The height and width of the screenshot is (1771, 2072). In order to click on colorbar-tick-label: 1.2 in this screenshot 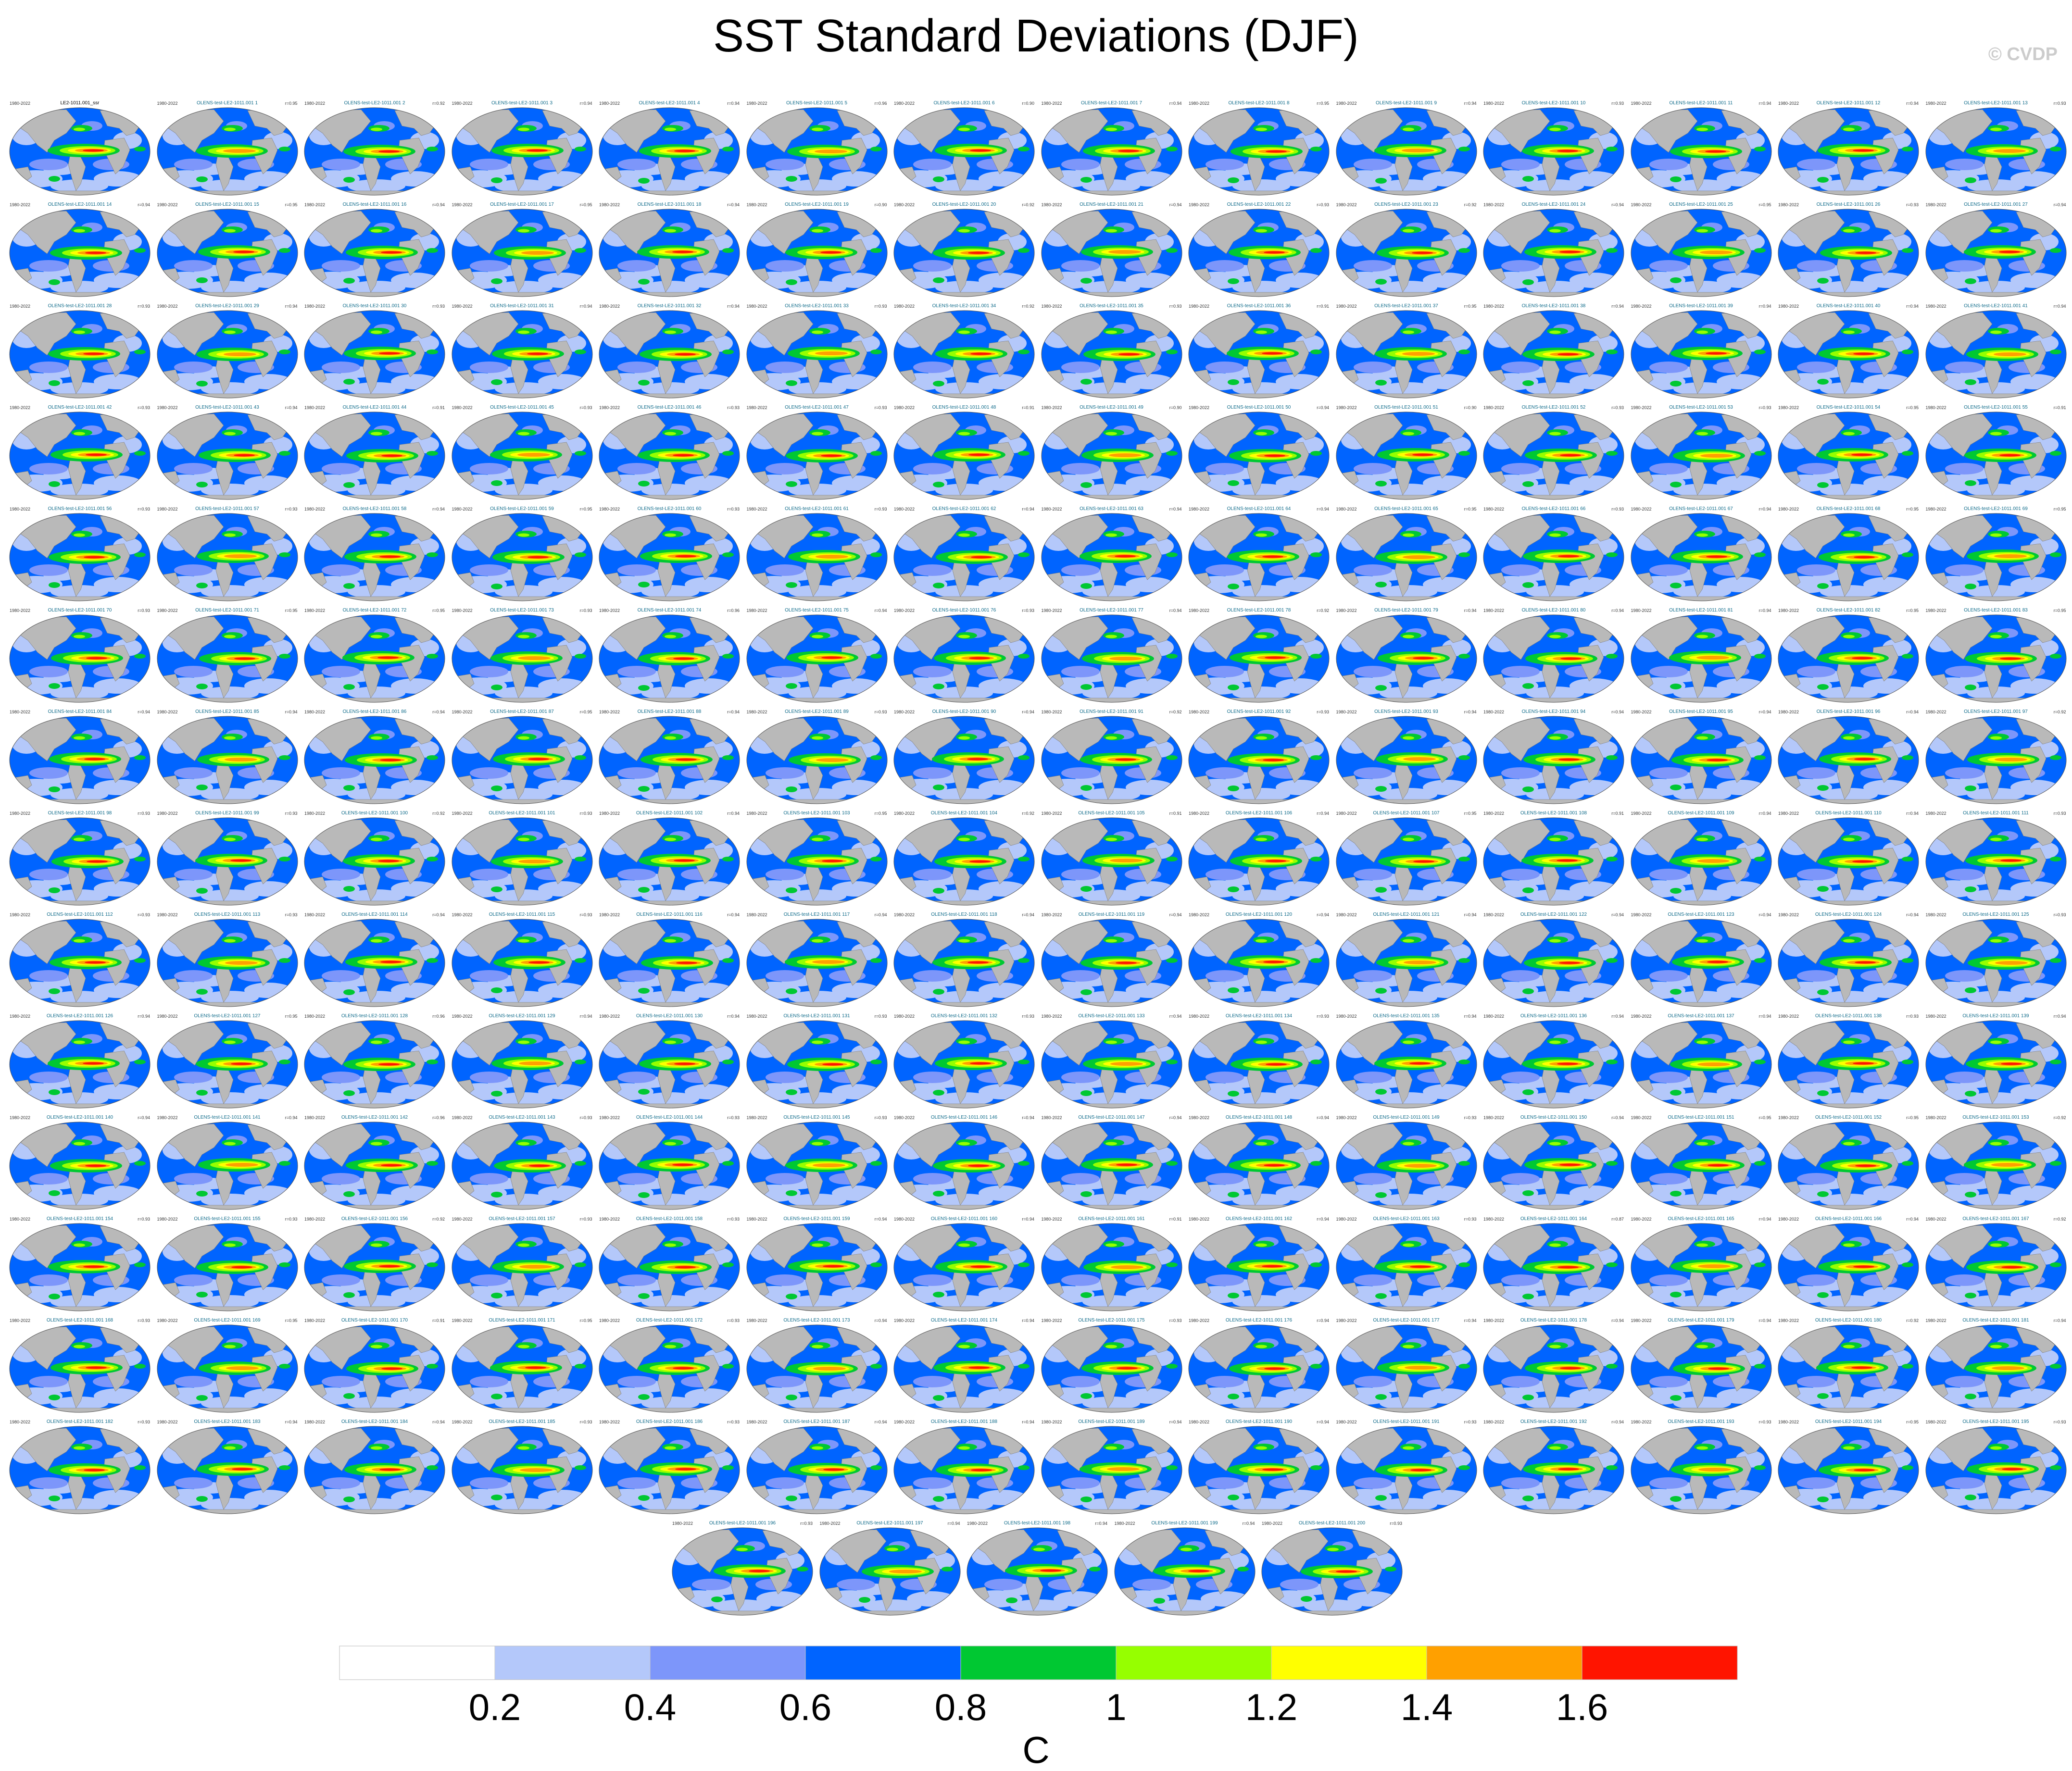, I will do `click(1271, 1707)`.